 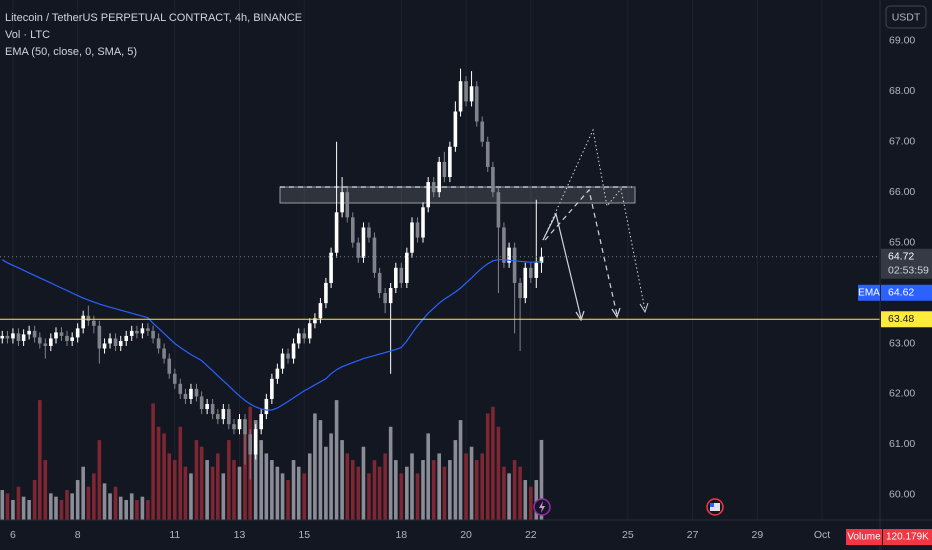 What do you see at coordinates (13, 535) in the screenshot?
I see `x-tick-label: 6` at bounding box center [13, 535].